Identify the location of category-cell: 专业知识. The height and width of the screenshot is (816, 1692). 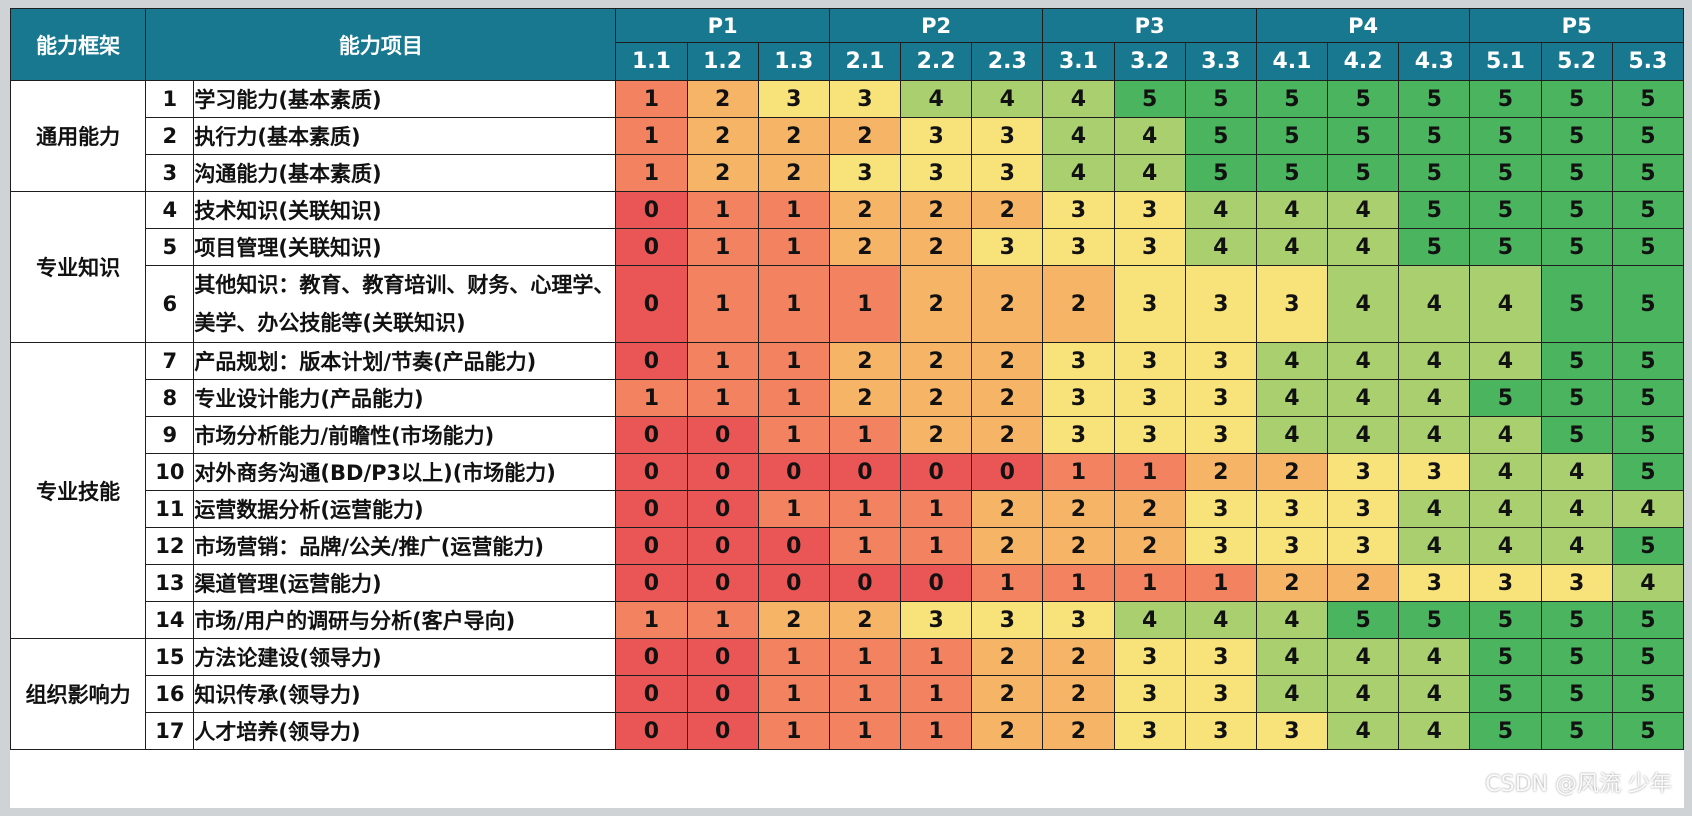
(78, 267).